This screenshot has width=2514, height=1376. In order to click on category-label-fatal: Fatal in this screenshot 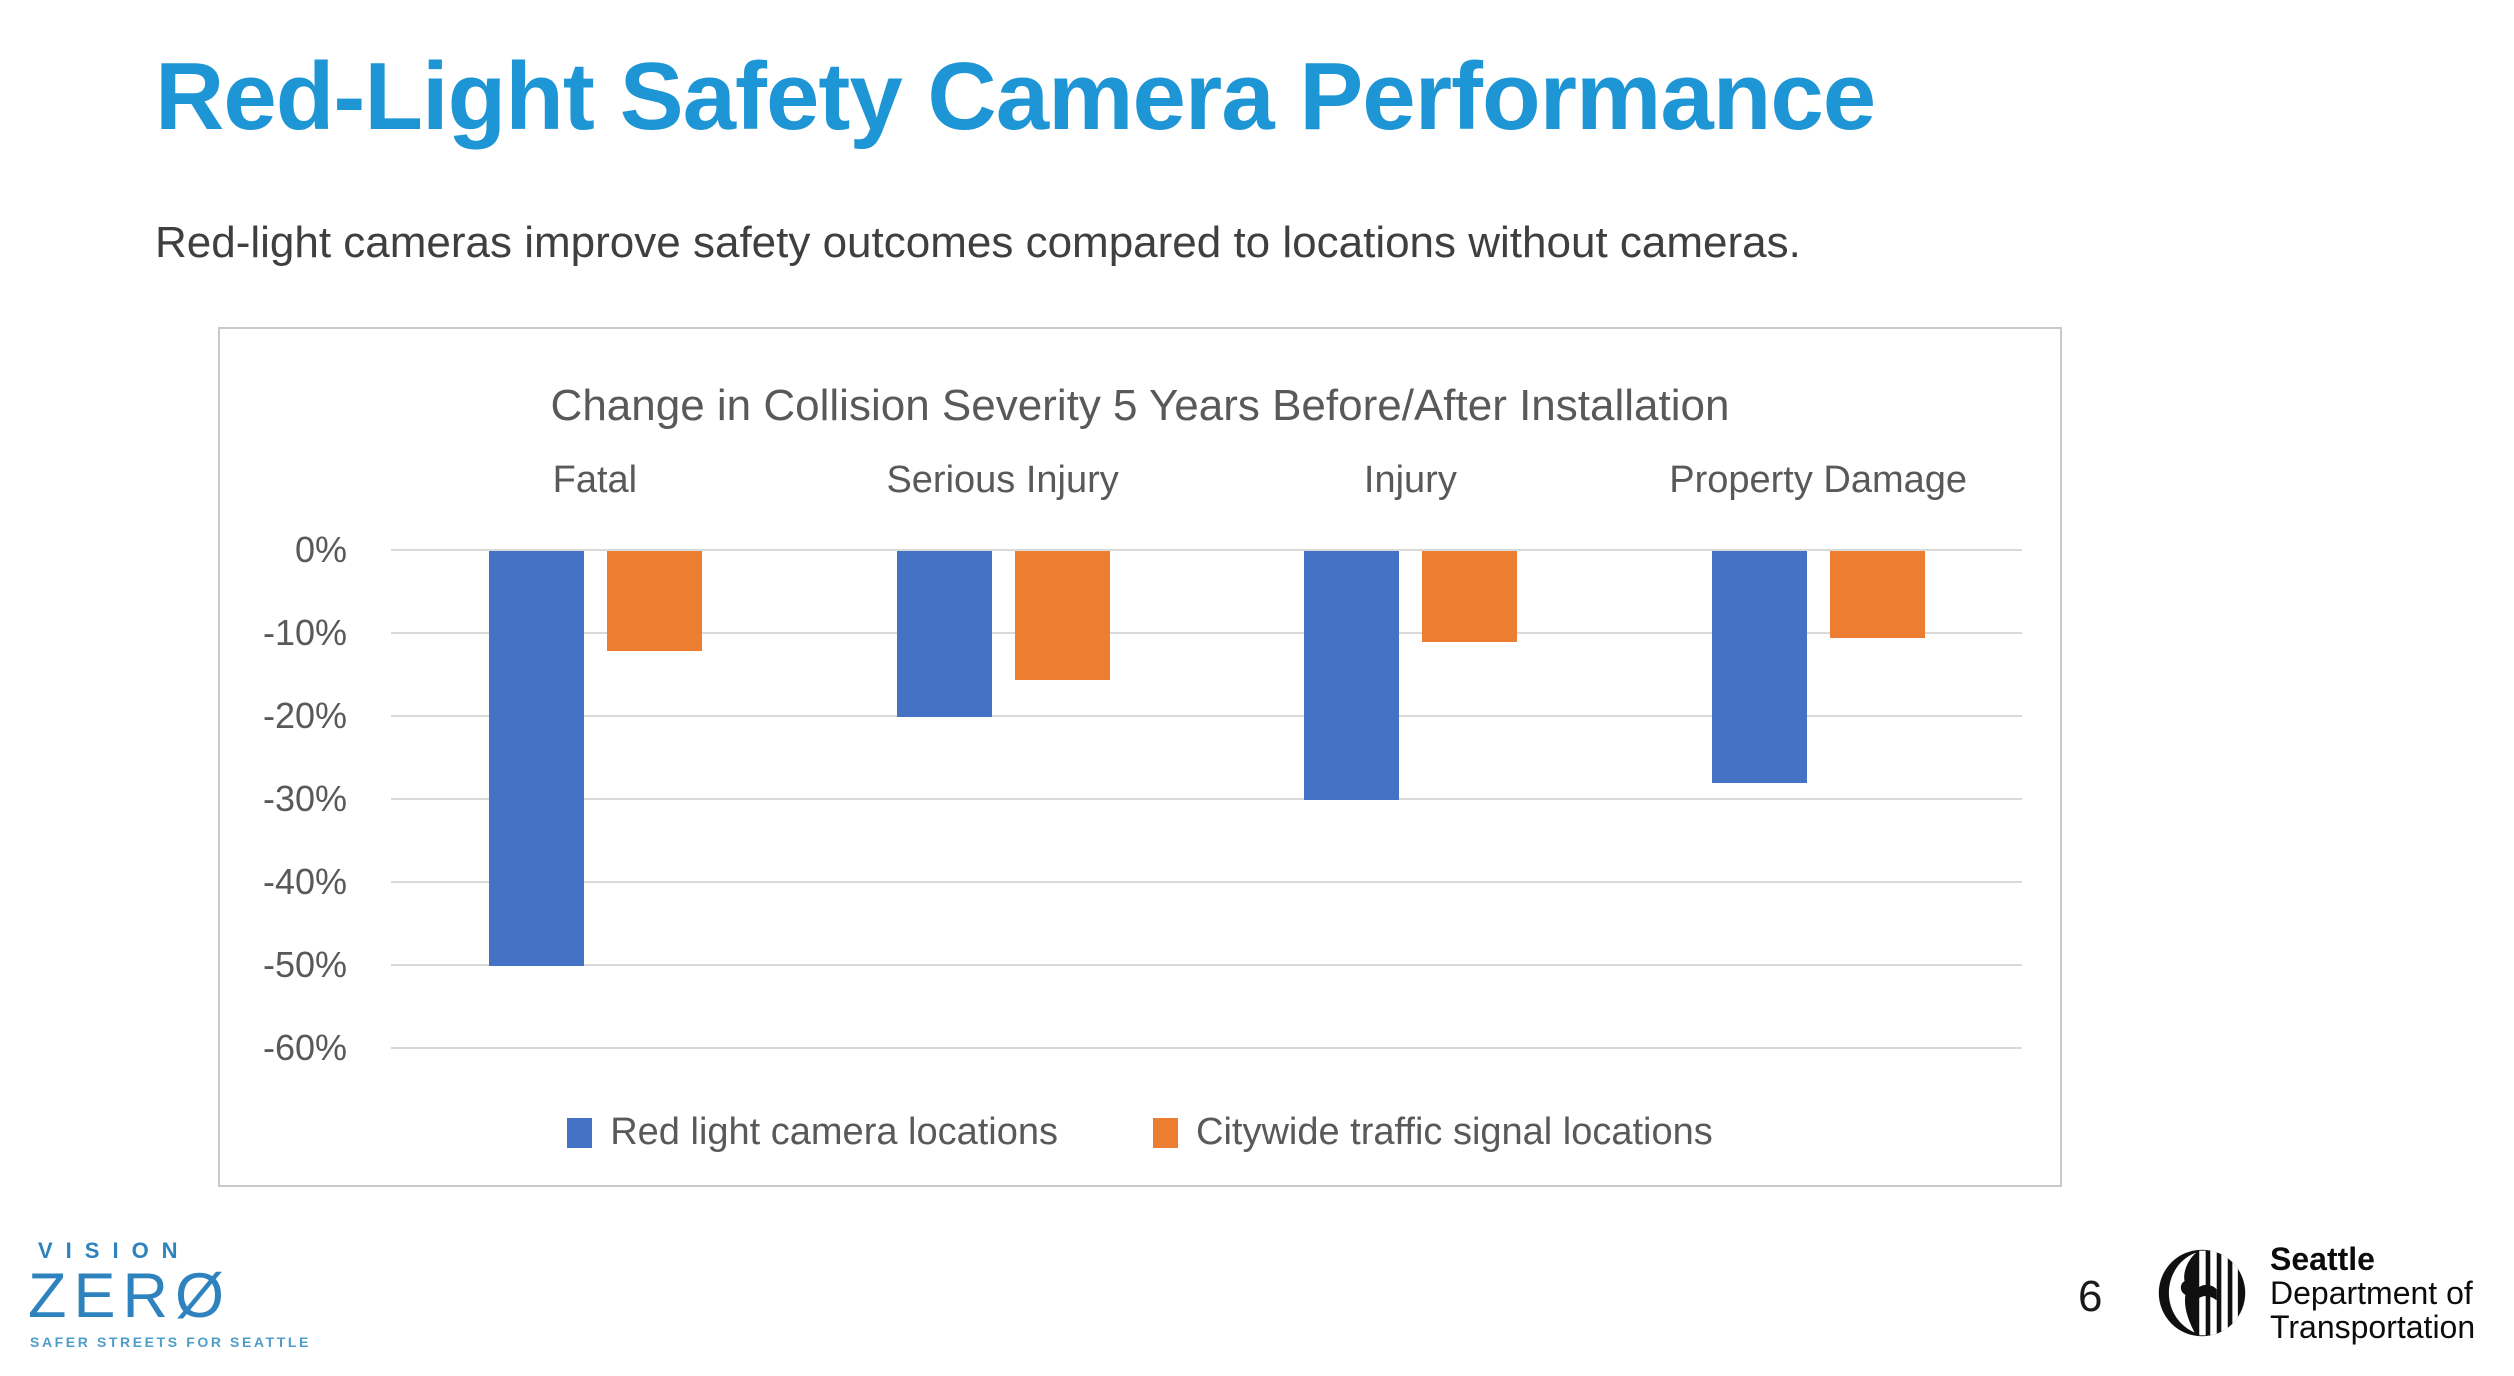, I will do `click(595, 480)`.